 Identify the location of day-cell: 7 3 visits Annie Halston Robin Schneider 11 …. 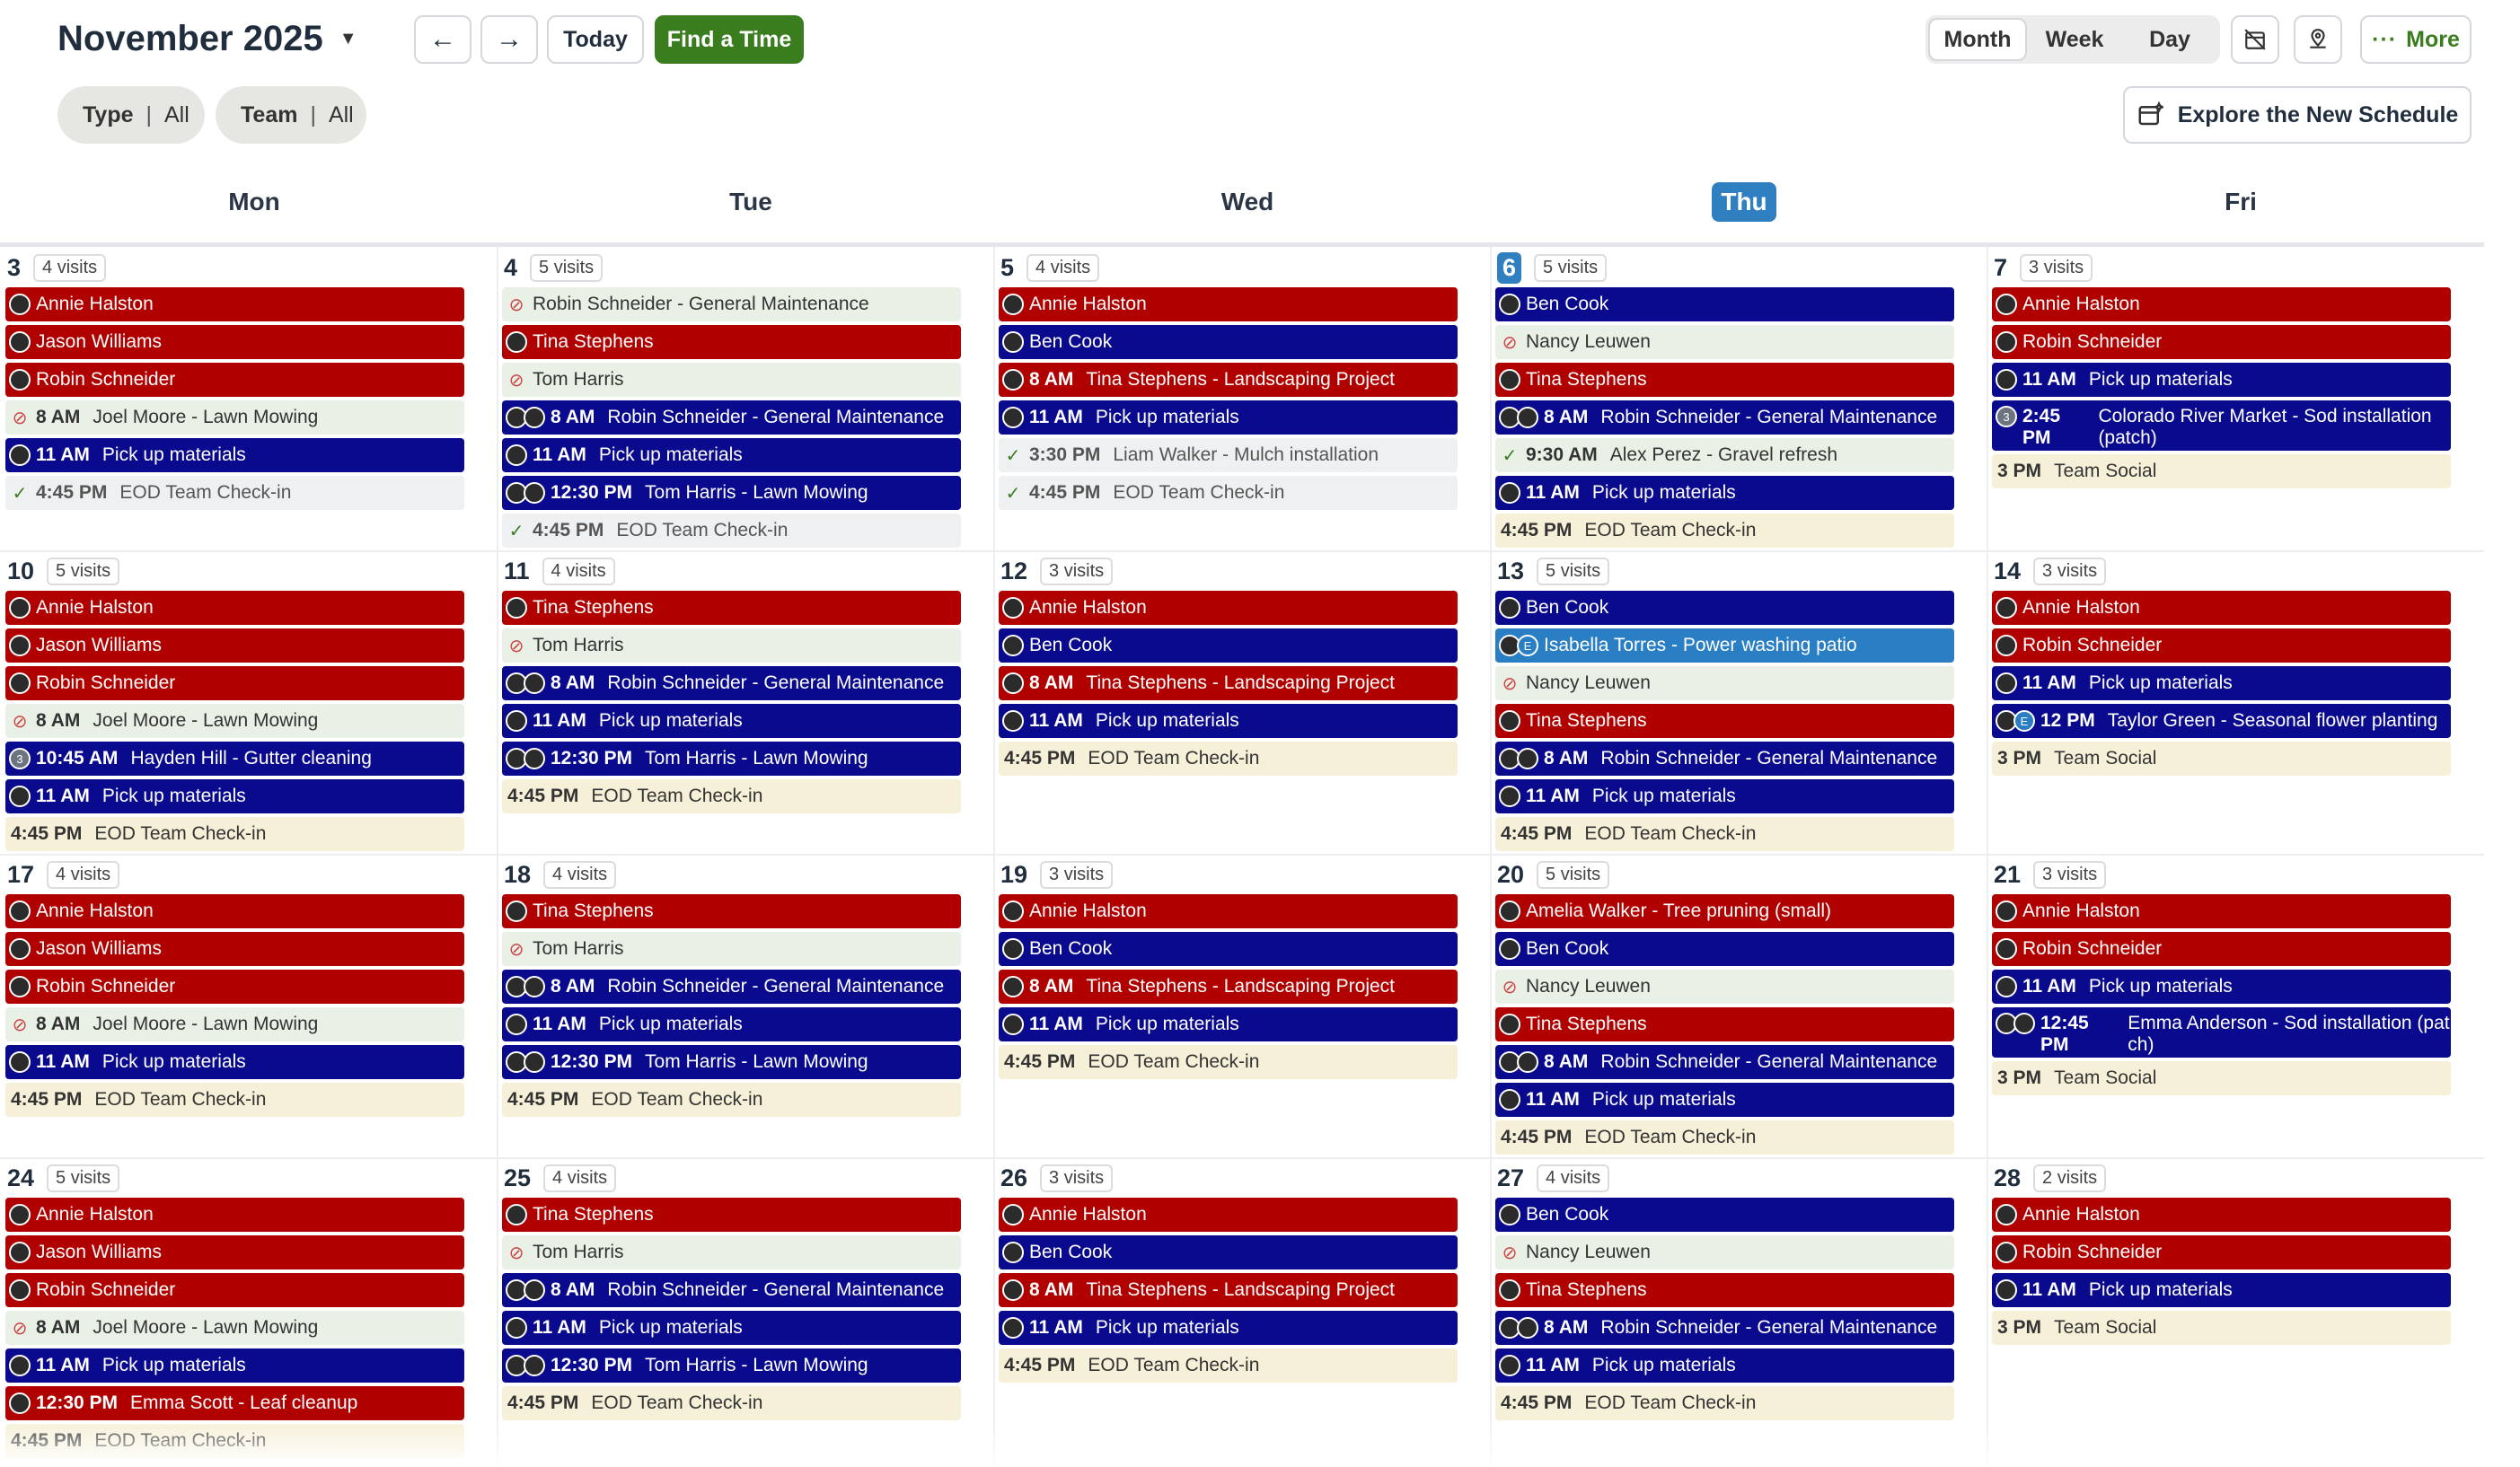
(2235, 371).